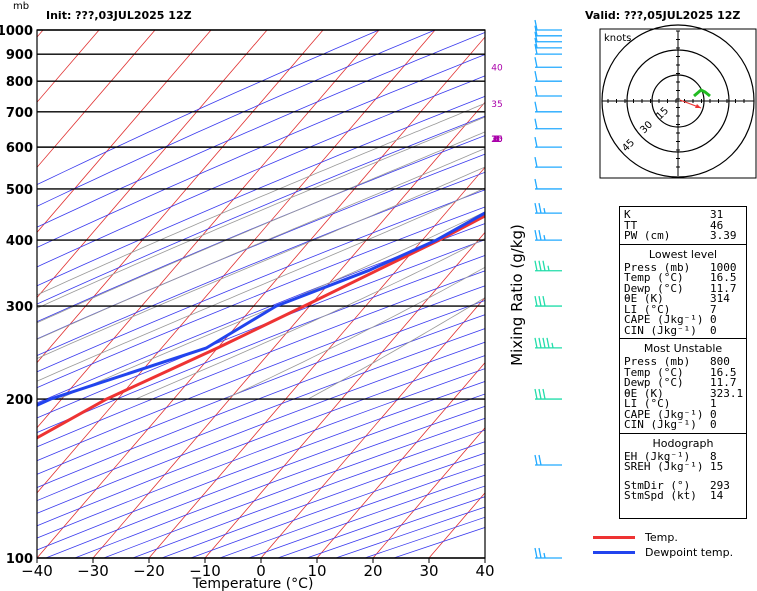  Describe the element at coordinates (717, 225) in the screenshot. I see `index-value: 46` at that location.